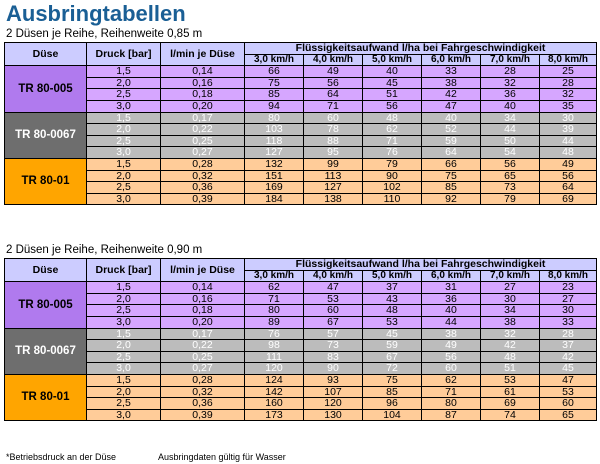  I want to click on table-row: 2,0 0,32 151 113 90 75 65 56, so click(301, 176).